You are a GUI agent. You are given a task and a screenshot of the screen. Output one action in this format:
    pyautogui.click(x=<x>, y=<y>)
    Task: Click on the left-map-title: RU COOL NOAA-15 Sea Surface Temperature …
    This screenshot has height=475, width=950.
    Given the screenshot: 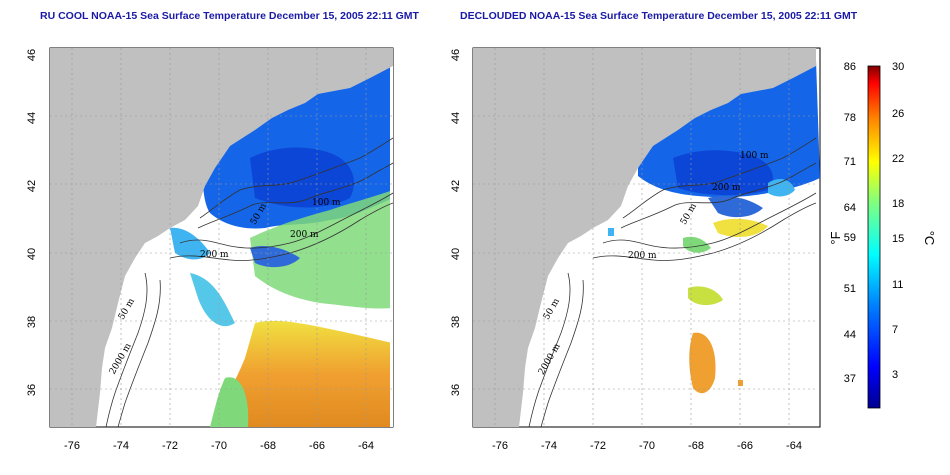 What is the action you would take?
    pyautogui.click(x=229, y=16)
    